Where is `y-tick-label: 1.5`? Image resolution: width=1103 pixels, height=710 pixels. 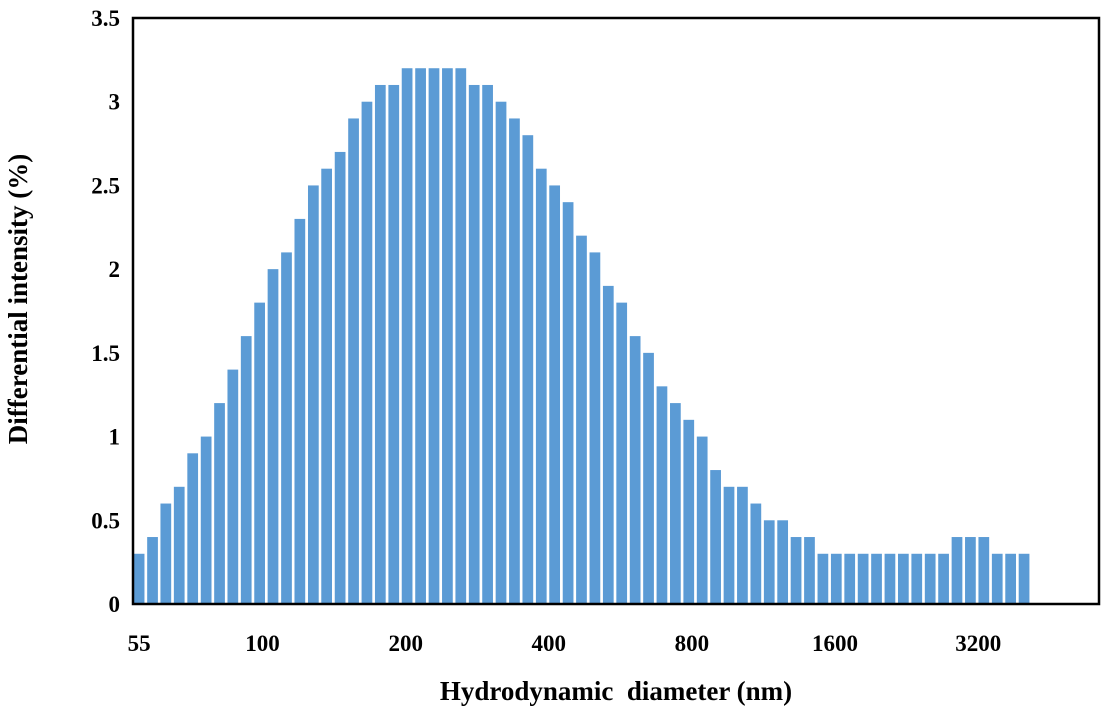 y-tick-label: 1.5 is located at coordinates (105, 353).